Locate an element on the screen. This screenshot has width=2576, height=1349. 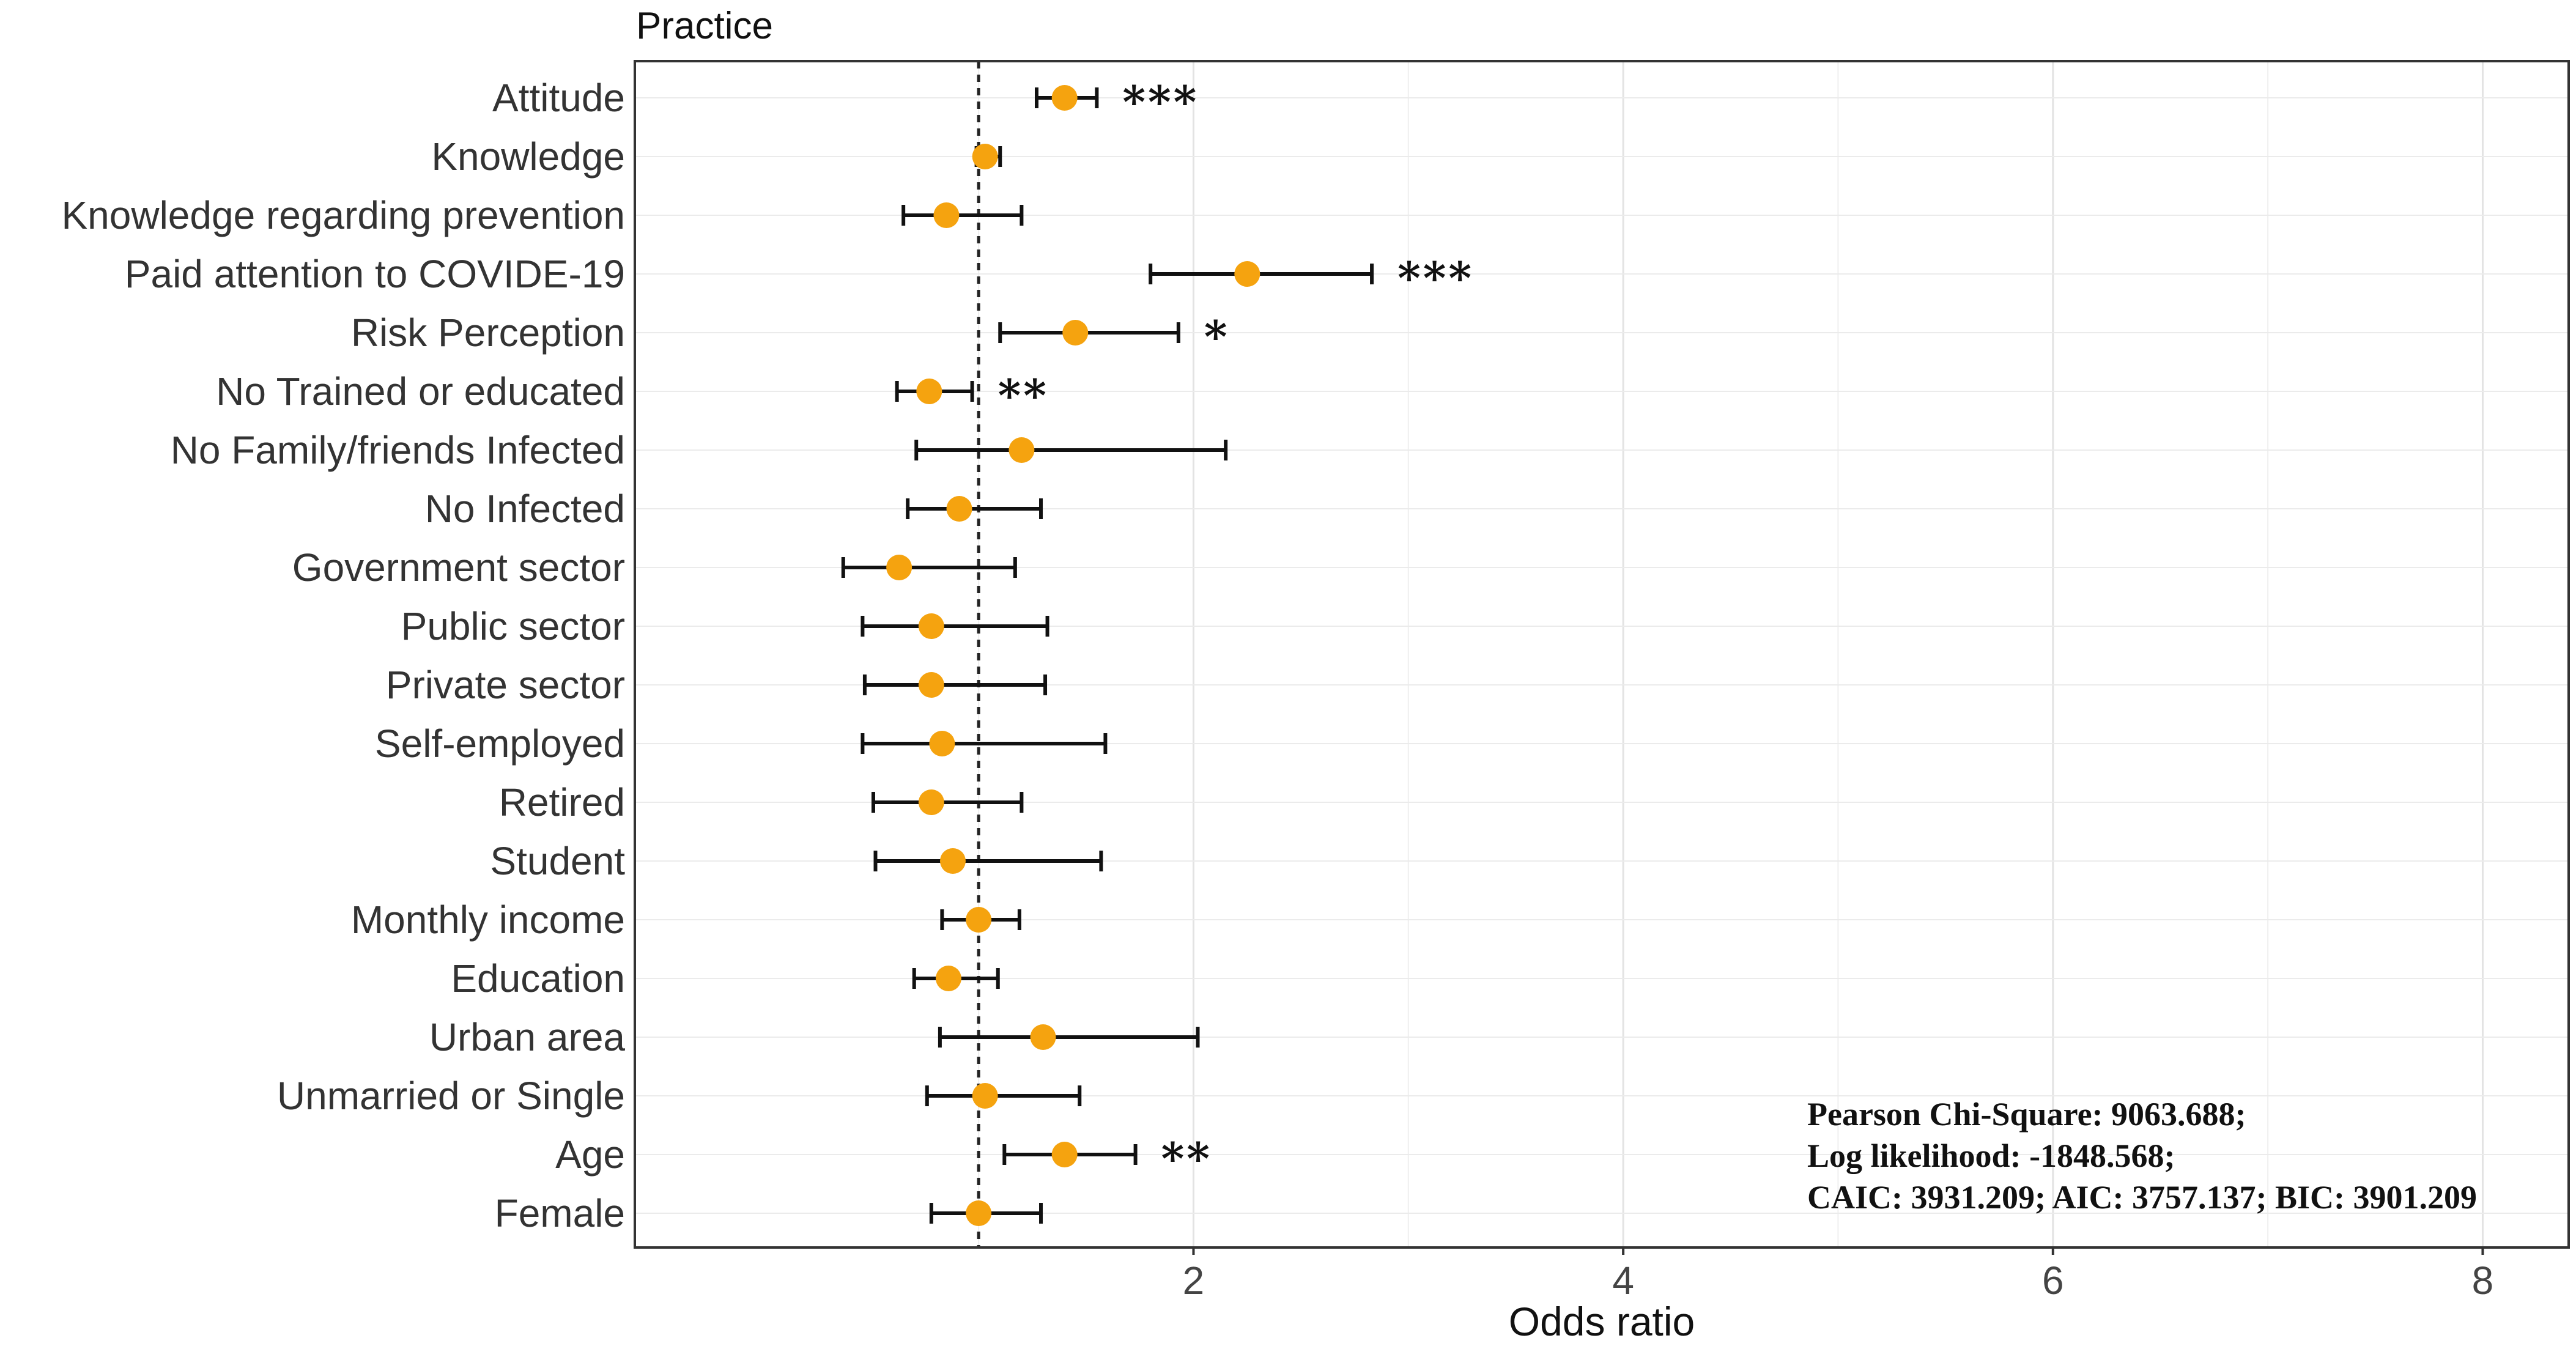
y-axis-label: Urban area is located at coordinates (527, 1037).